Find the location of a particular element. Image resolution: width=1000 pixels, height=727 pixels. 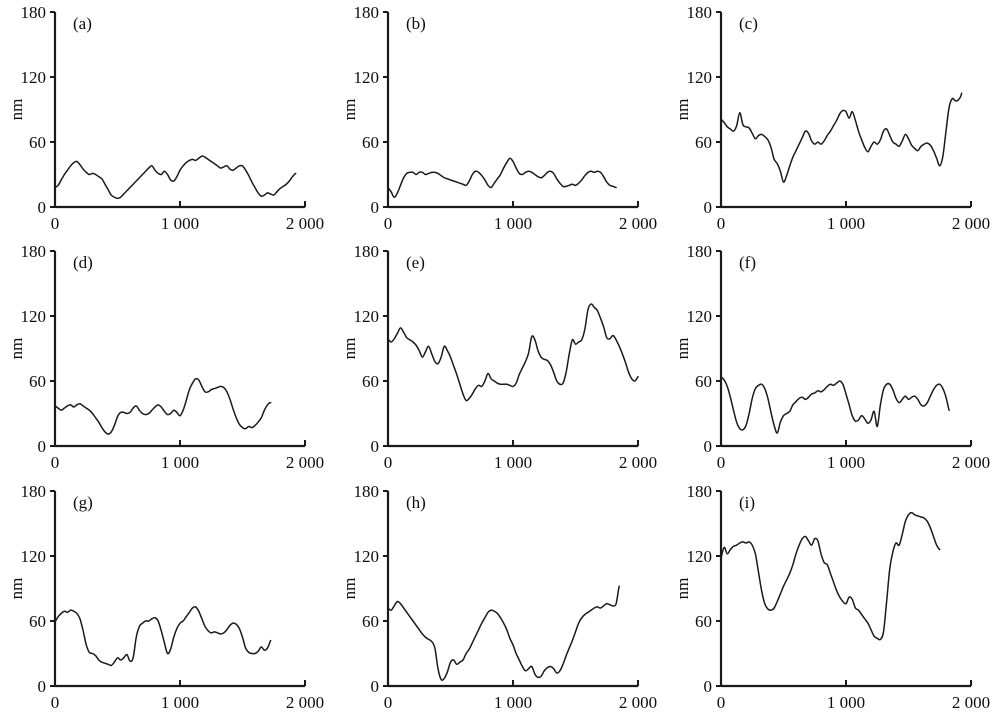

panel-h: 0 60 120 180 0 1 000 2 000 nm nm (h) is located at coordinates (499, 600).